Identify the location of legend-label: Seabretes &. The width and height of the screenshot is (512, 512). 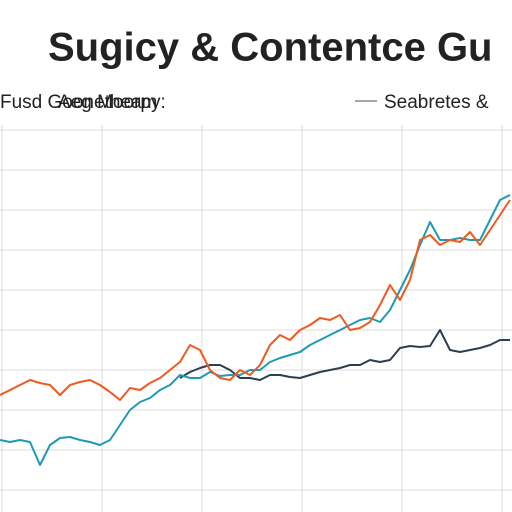
(436, 102).